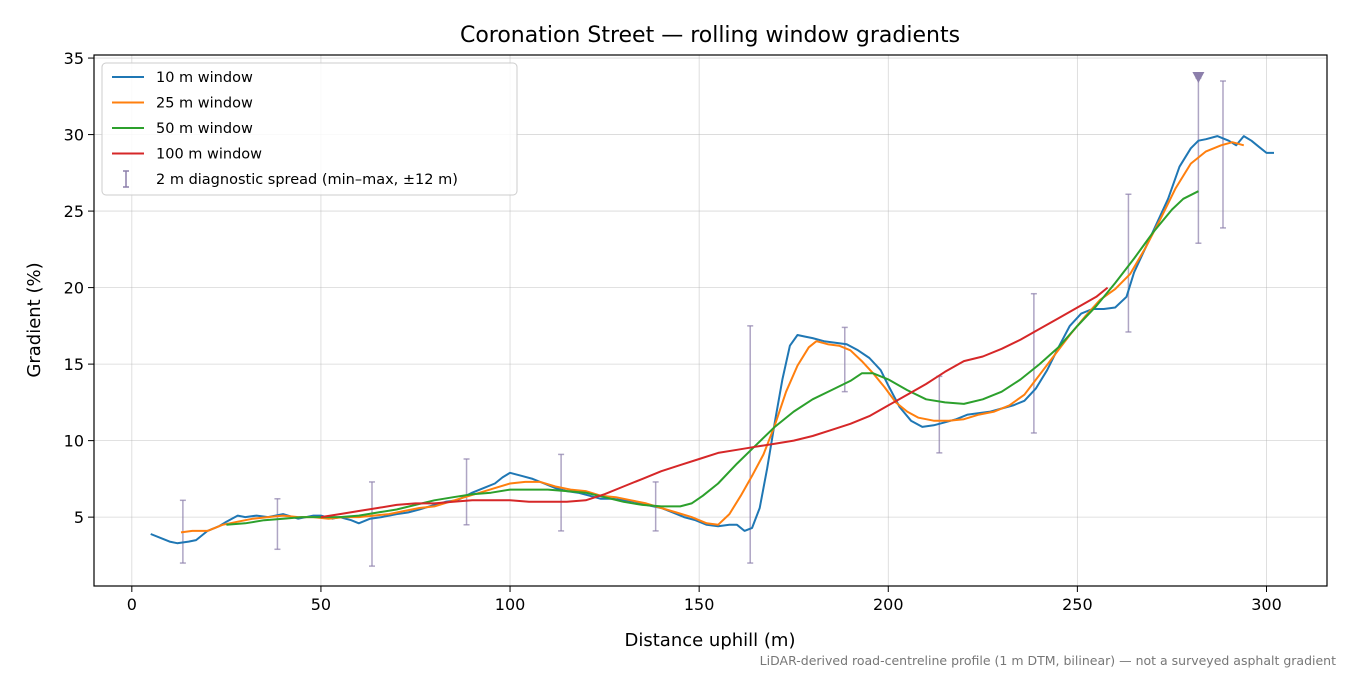 The width and height of the screenshot is (1350, 675). Describe the element at coordinates (74, 441) in the screenshot. I see `y-tick-label: 10` at that location.